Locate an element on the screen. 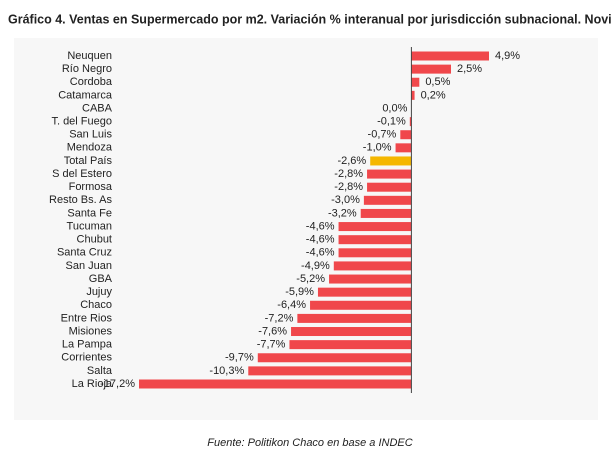  value-label: -7,7% is located at coordinates (271, 345).